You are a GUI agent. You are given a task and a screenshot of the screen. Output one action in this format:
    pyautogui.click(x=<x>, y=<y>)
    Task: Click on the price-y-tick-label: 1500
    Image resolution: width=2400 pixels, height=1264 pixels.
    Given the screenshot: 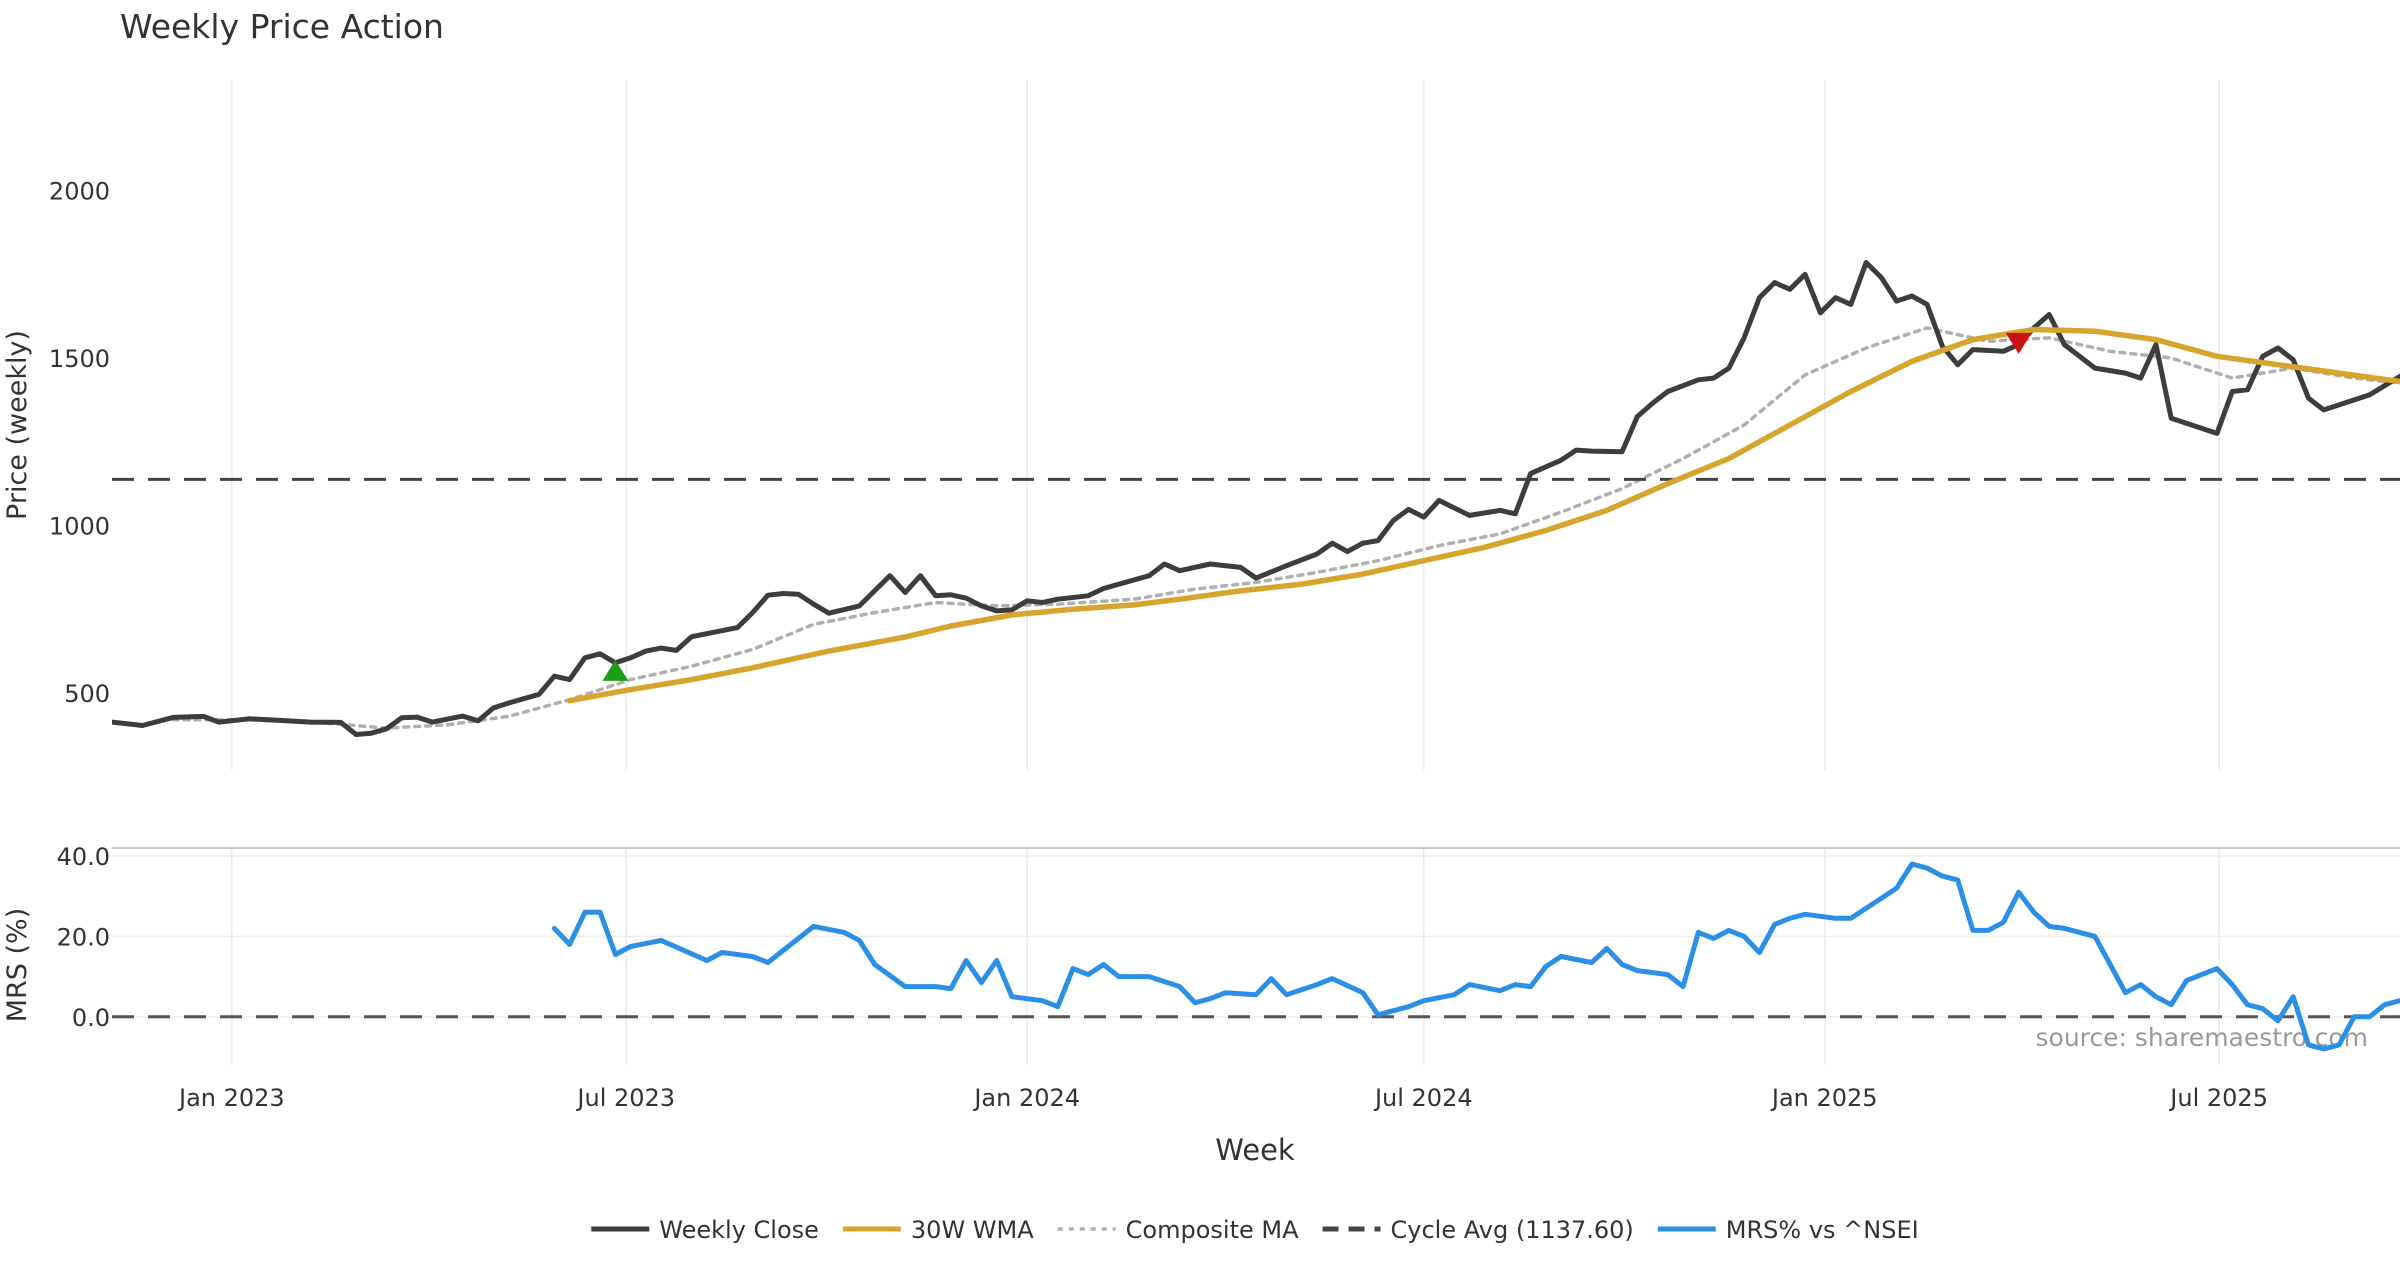 What is the action you would take?
    pyautogui.click(x=79, y=359)
    